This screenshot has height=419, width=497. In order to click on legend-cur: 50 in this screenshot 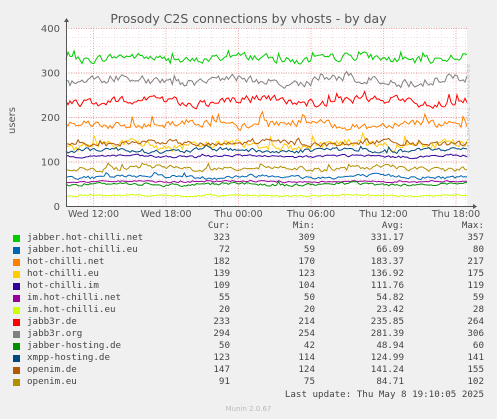, I will do `click(224, 345)`.